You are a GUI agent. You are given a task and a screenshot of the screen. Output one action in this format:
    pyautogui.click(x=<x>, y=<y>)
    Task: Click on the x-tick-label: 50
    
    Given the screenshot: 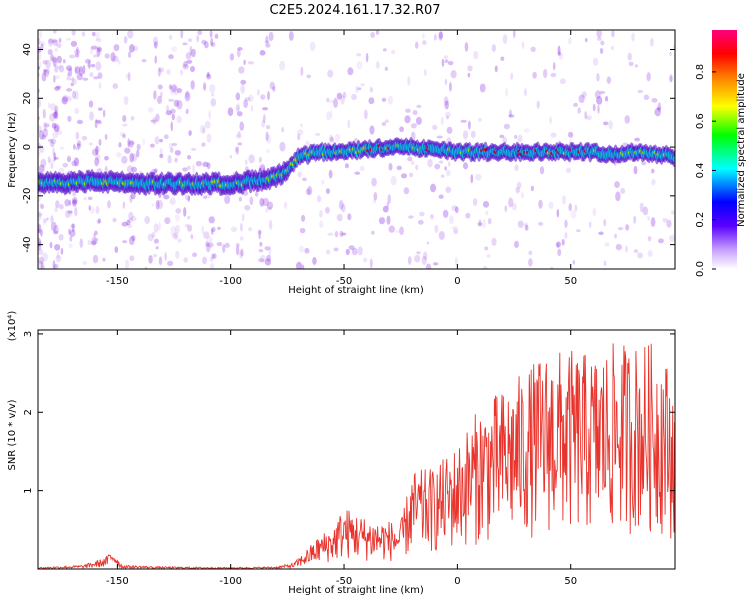 What is the action you would take?
    pyautogui.click(x=570, y=281)
    